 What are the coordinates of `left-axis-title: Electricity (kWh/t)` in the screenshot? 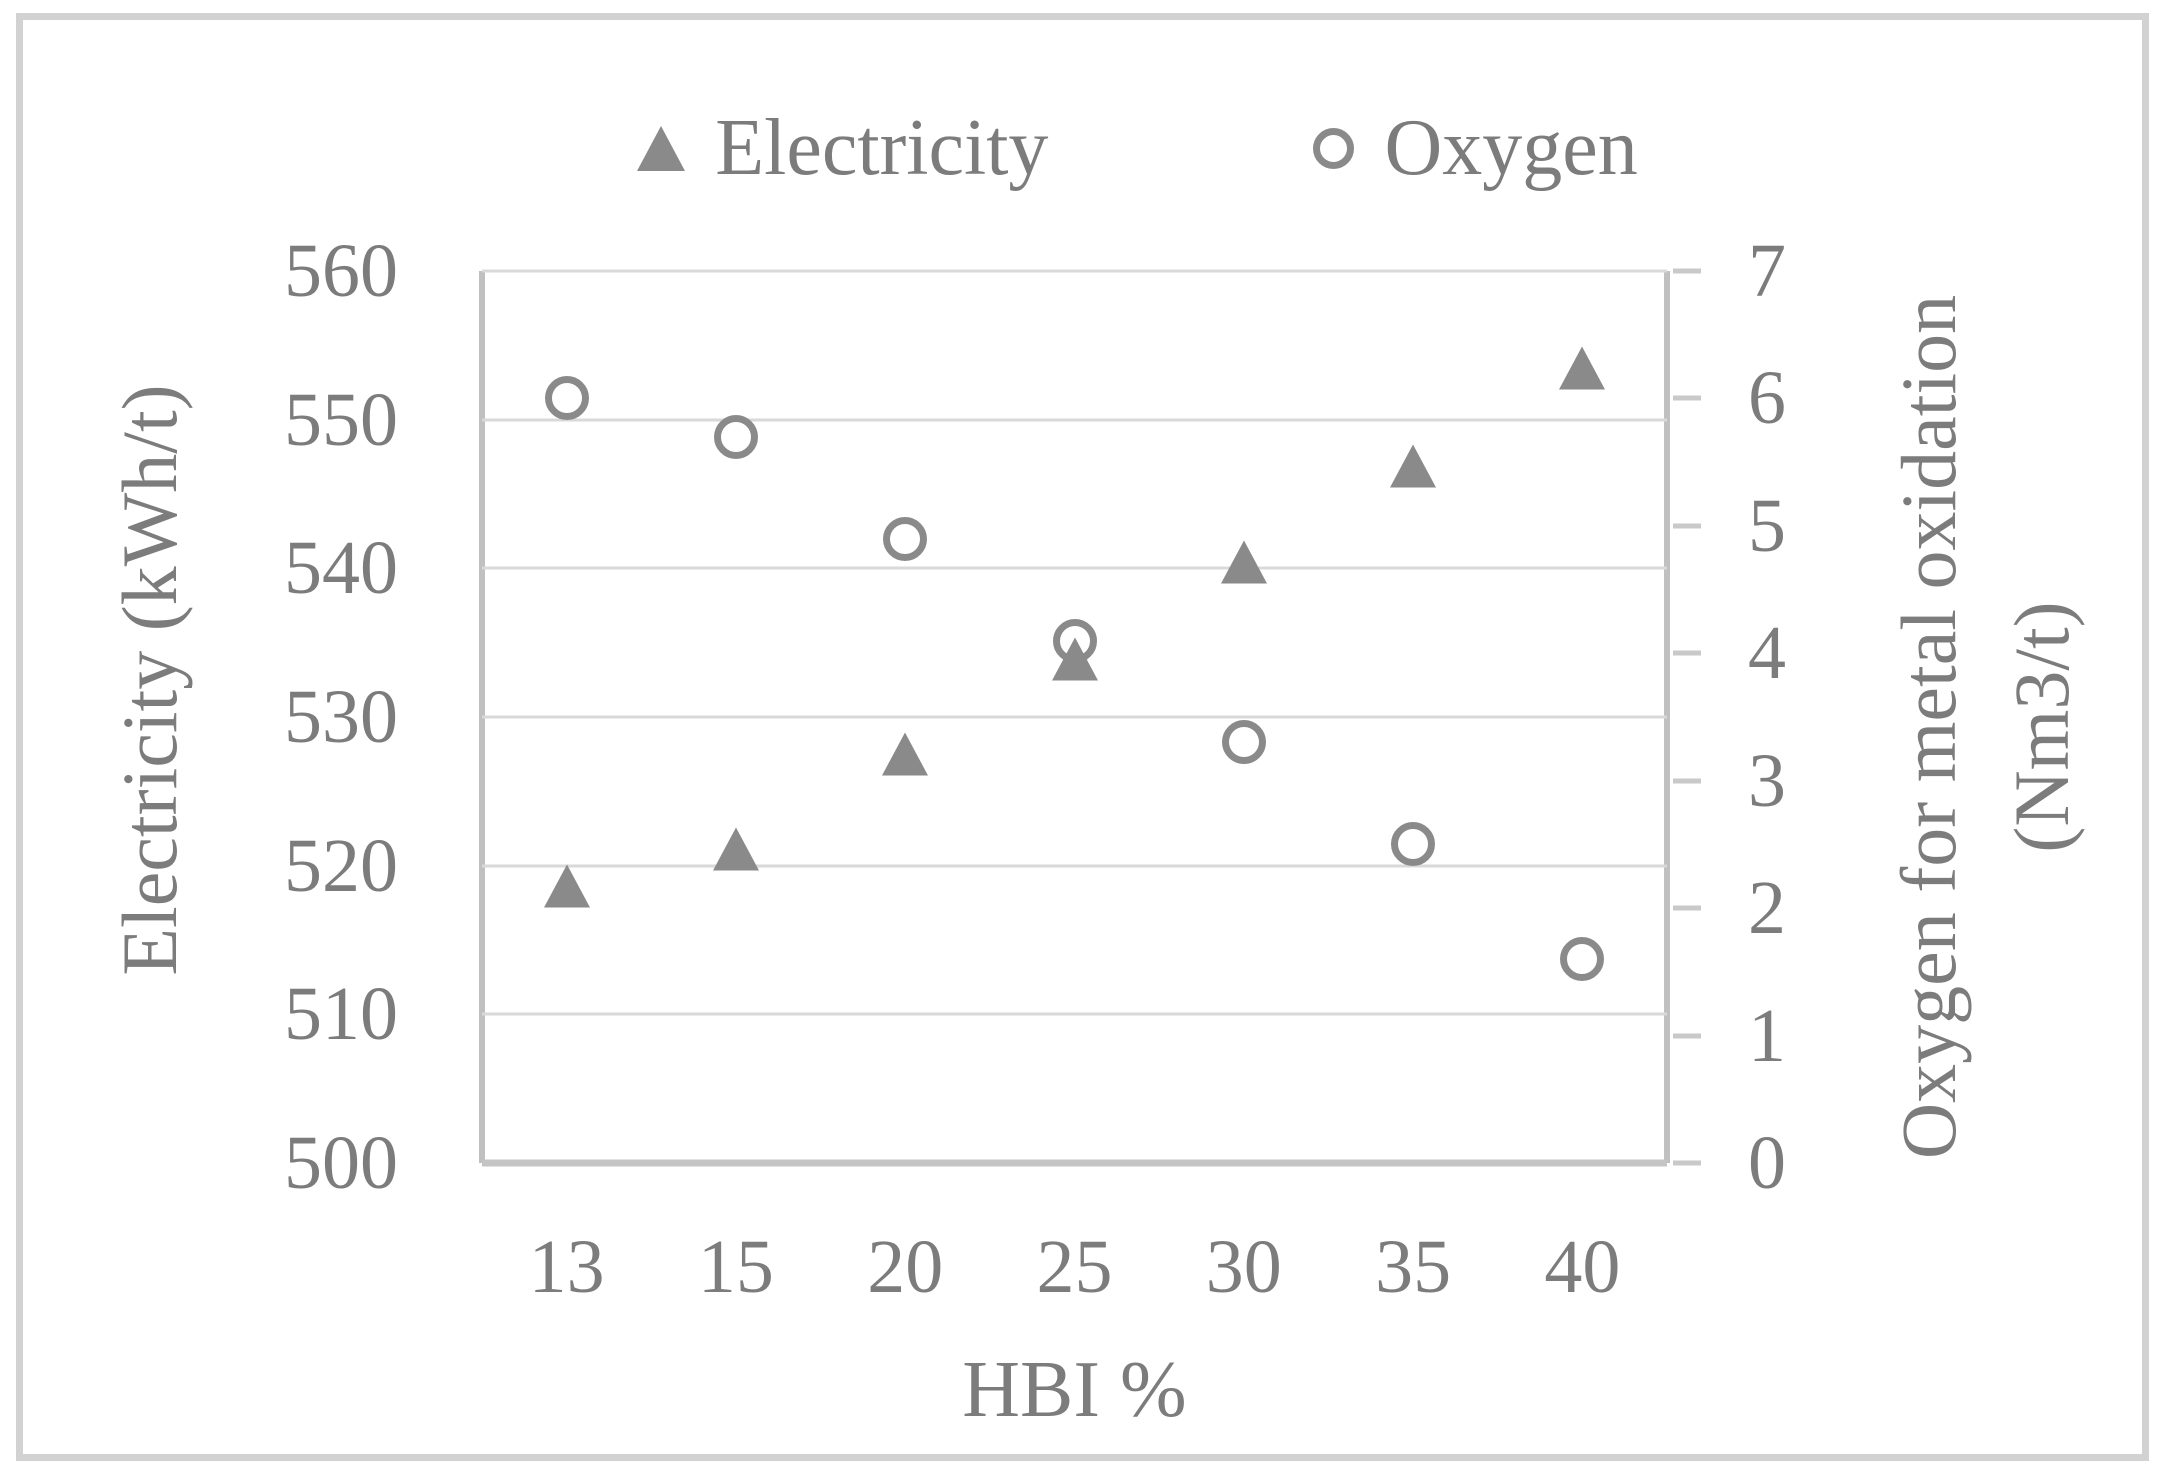 It's located at (149, 680).